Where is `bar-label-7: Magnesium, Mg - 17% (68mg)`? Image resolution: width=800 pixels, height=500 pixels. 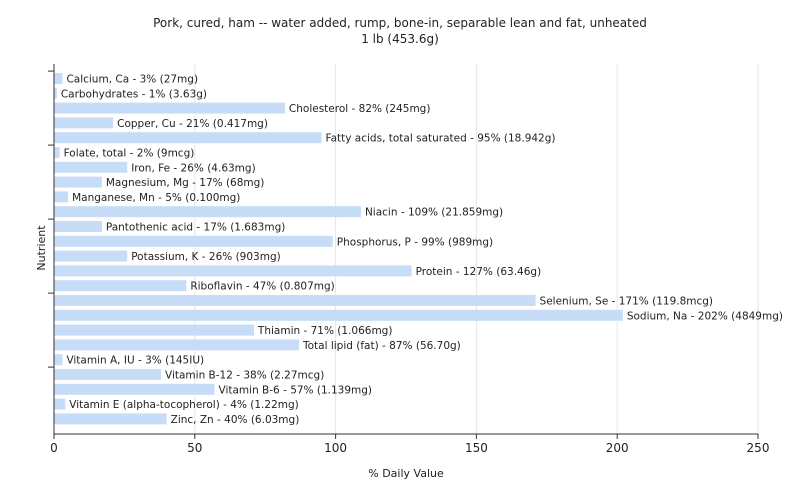
bar-label-7: Magnesium, Mg - 17% (68mg) is located at coordinates (185, 183).